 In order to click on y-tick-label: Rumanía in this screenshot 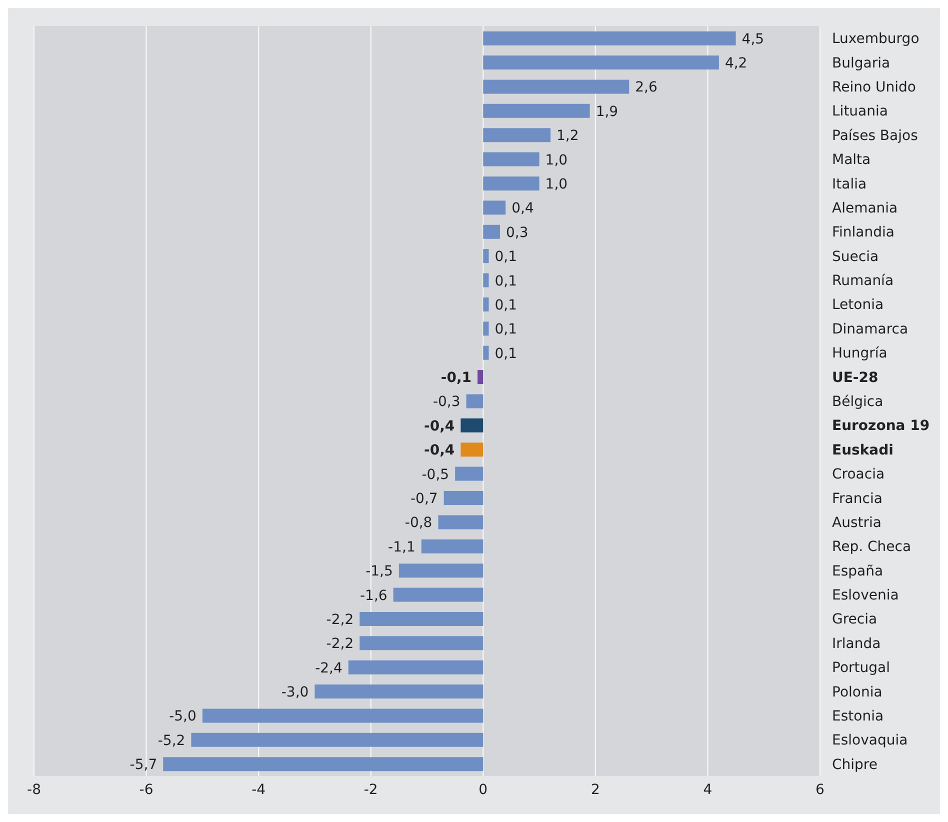, I will do `click(863, 281)`.